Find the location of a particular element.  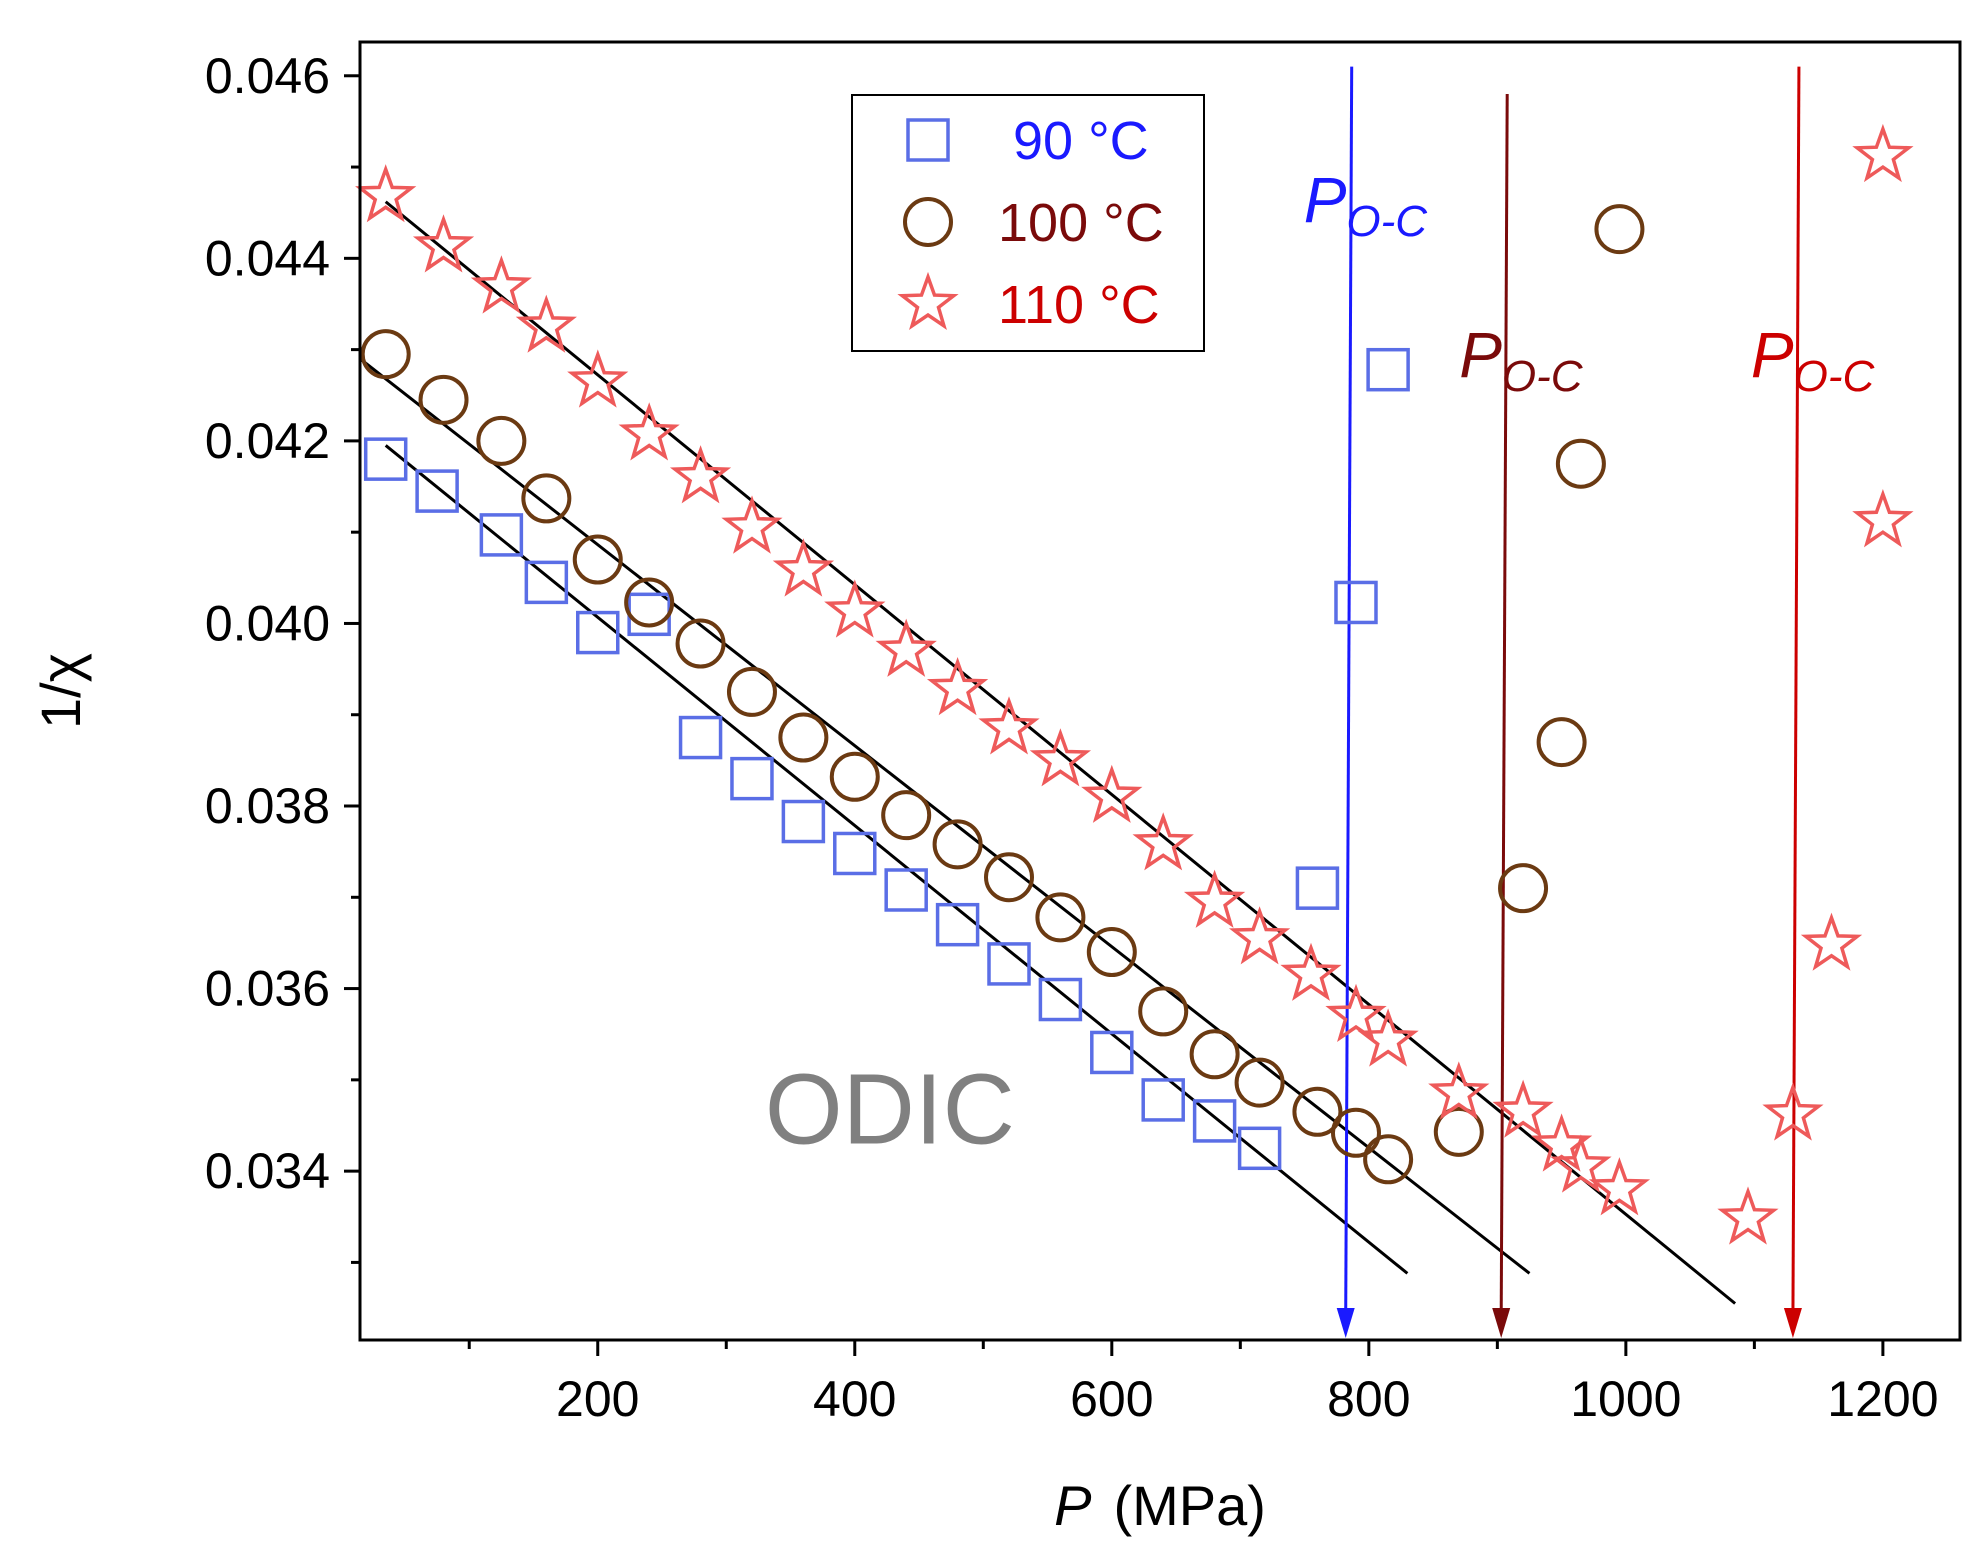

odic-phase-label: ODIC is located at coordinates (890, 1110).